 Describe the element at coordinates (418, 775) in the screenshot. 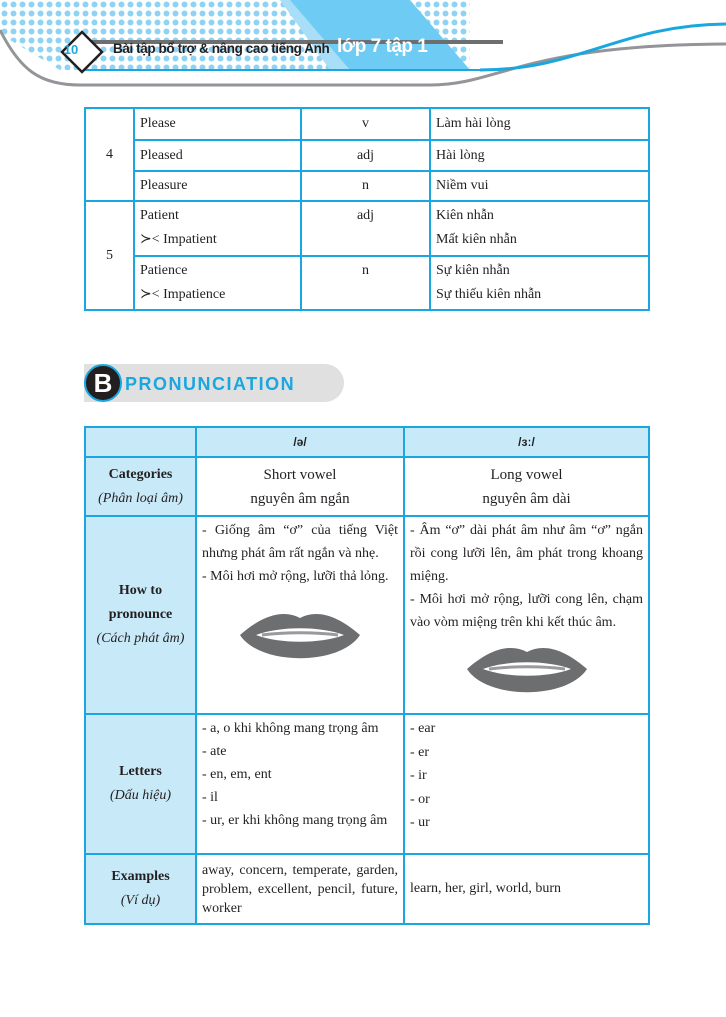

I see `text: - ir` at that location.